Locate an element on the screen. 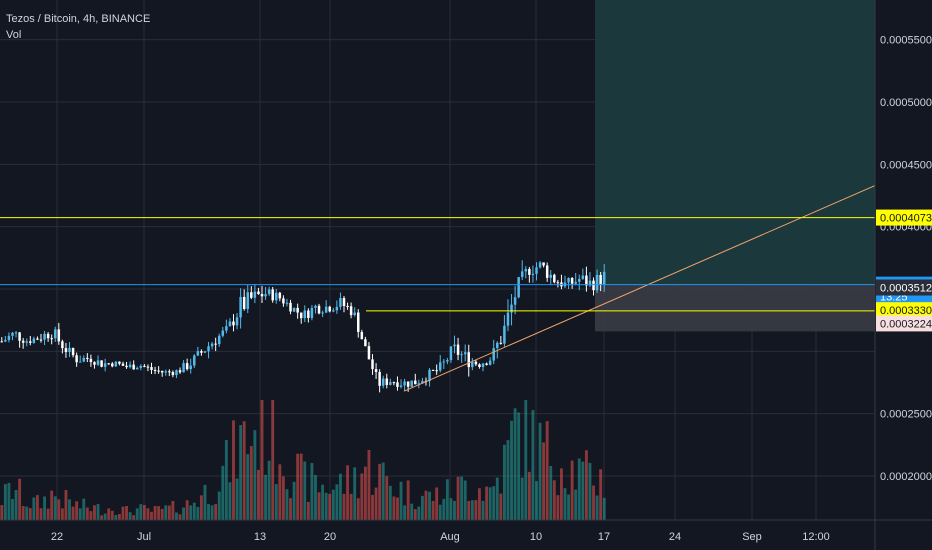 This screenshot has width=932, height=550. x-axis: 22 Jul 13 20 Aug 10 17 24 Sep 12:00 is located at coordinates (466, 531).